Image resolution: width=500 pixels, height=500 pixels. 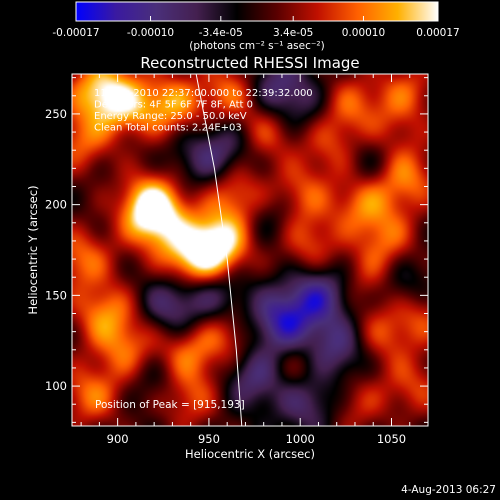 What do you see at coordinates (168, 128) in the screenshot?
I see `info-line: Clean Total counts: 2.24E+03` at bounding box center [168, 128].